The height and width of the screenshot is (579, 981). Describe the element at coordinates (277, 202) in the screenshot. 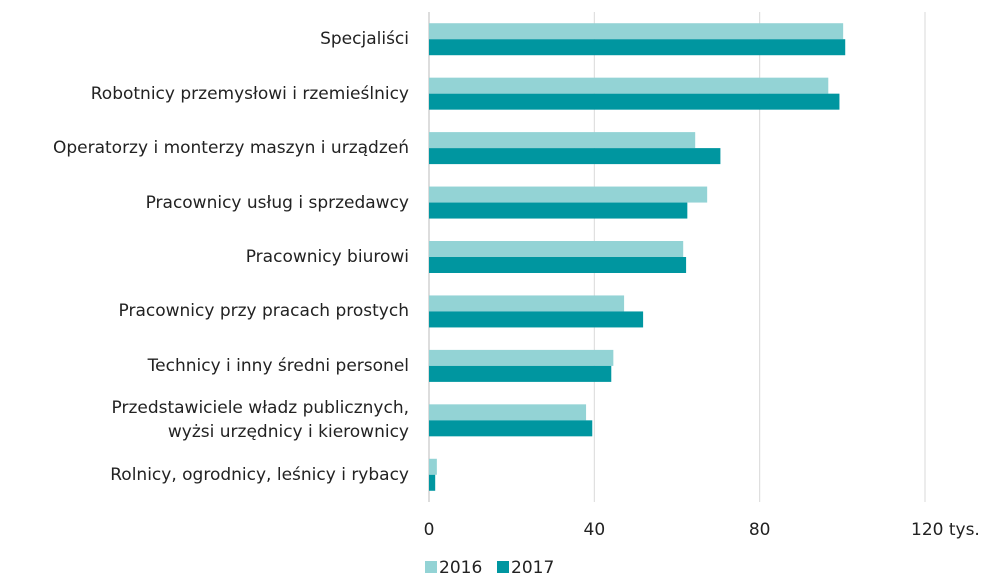

I see `category-label: Pracownicy usług i sprzedawcy` at that location.